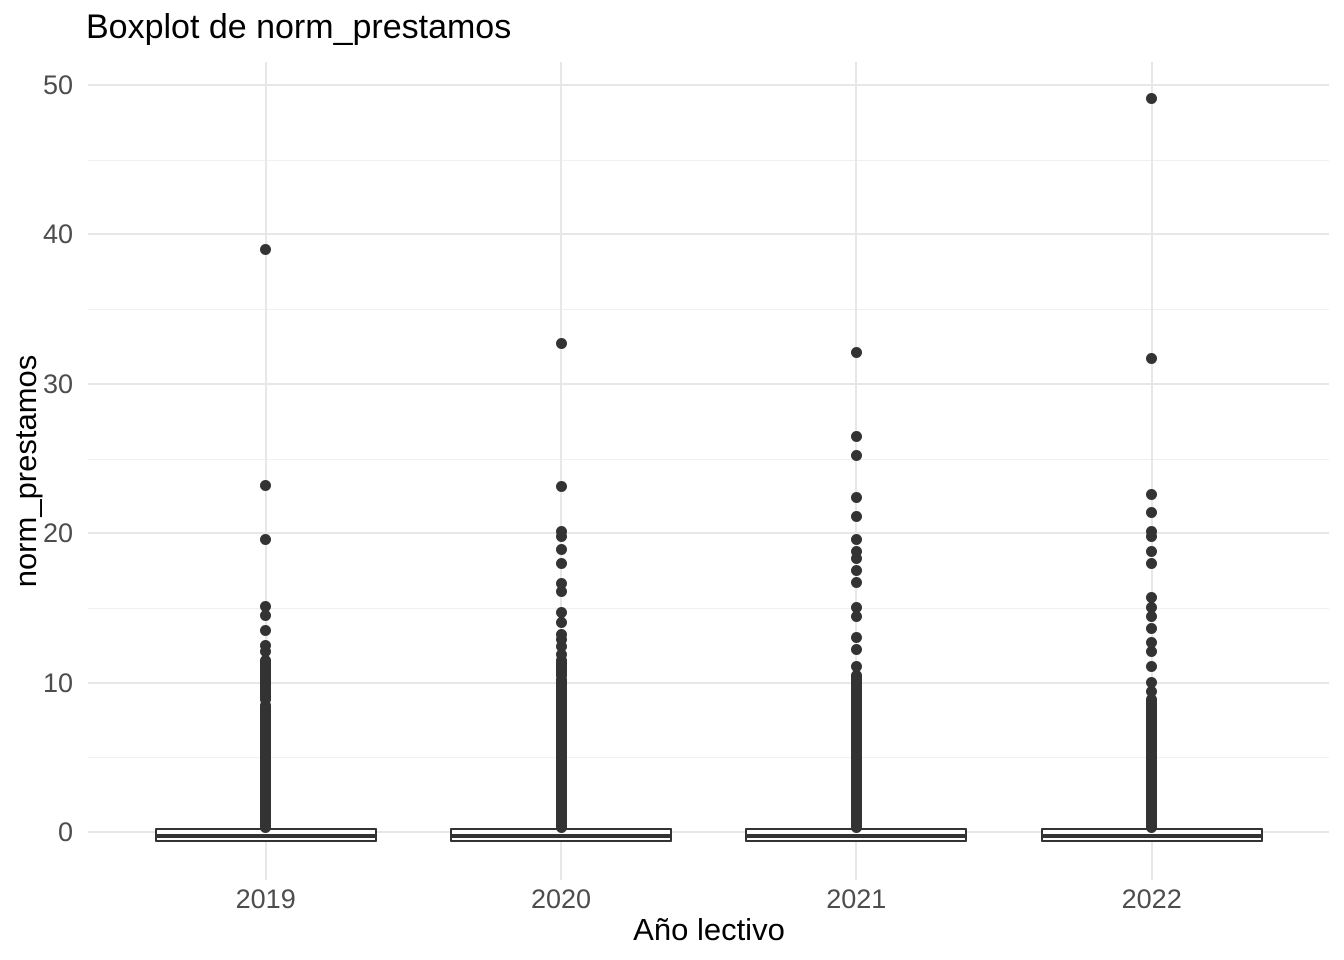 The height and width of the screenshot is (960, 1344). What do you see at coordinates (57, 682) in the screenshot?
I see `y-tick-label-10: 10` at bounding box center [57, 682].